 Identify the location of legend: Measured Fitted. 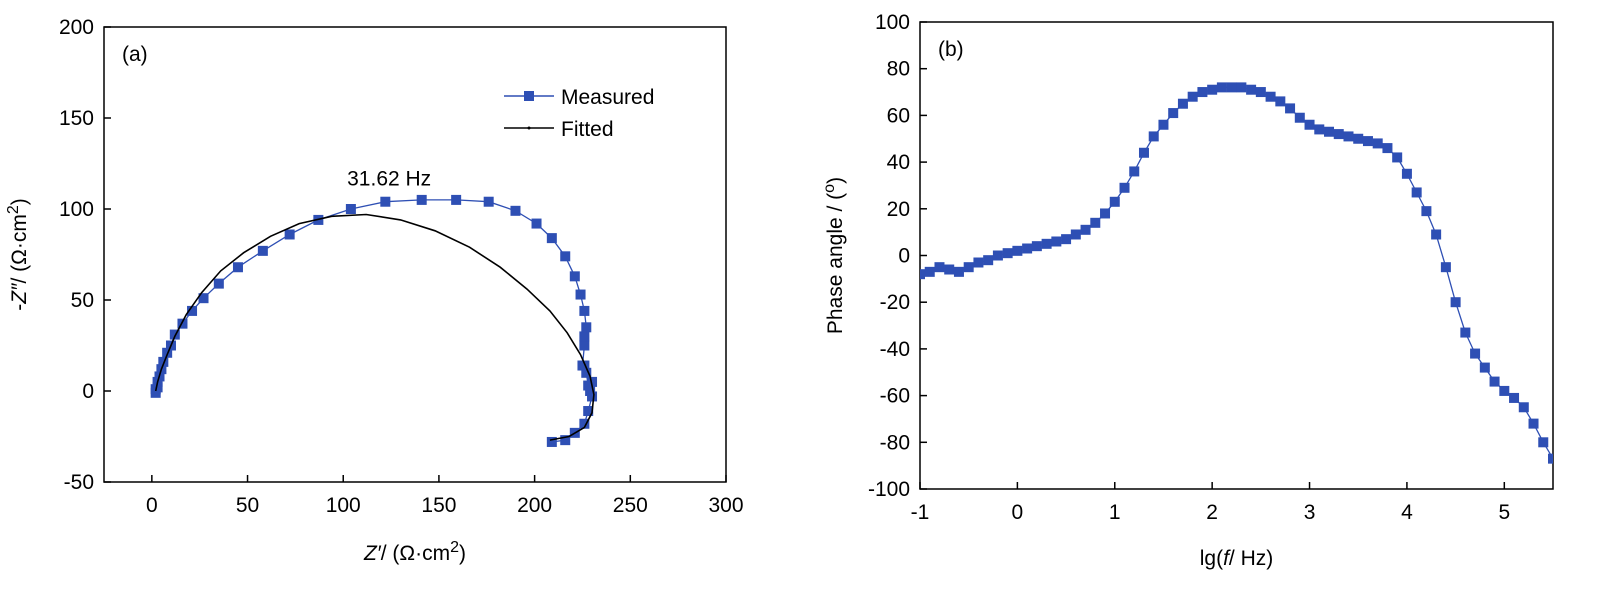
(579, 113).